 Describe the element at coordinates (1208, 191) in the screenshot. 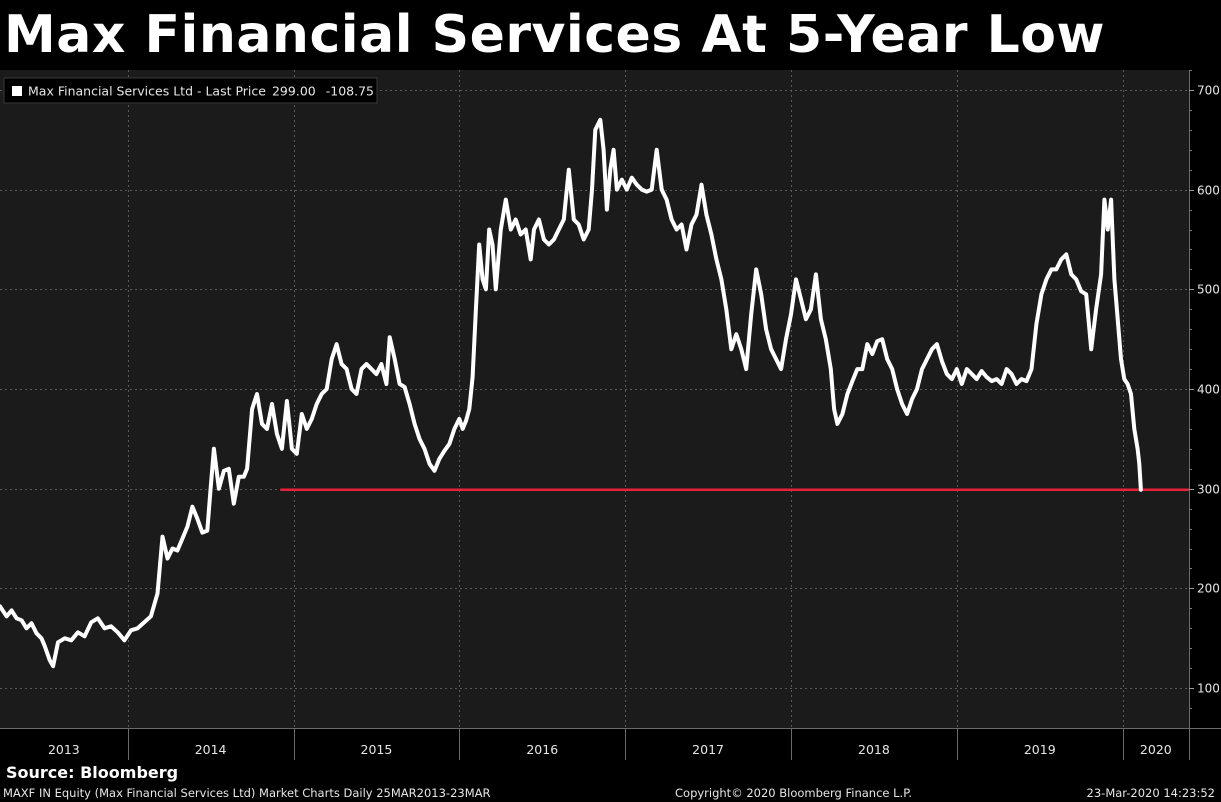

I see `y-tick-label: 600` at that location.